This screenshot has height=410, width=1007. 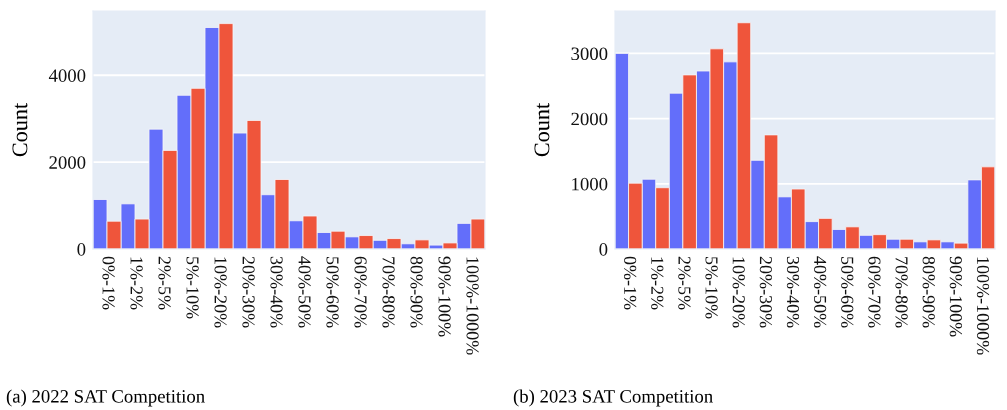 I want to click on y-tick-label: 1000, so click(x=590, y=184).